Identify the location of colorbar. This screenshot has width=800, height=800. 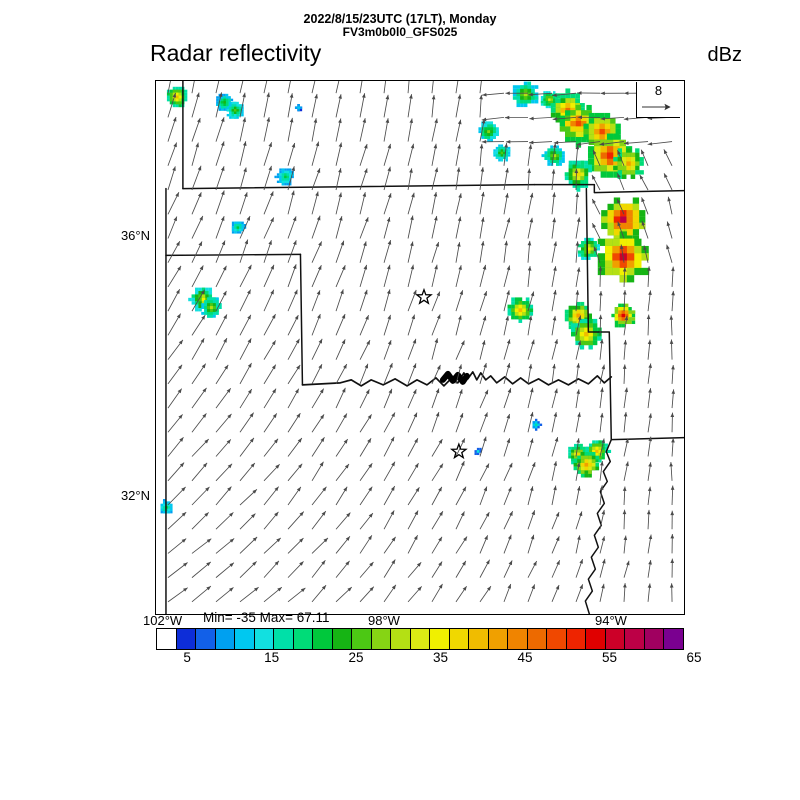
(420, 639).